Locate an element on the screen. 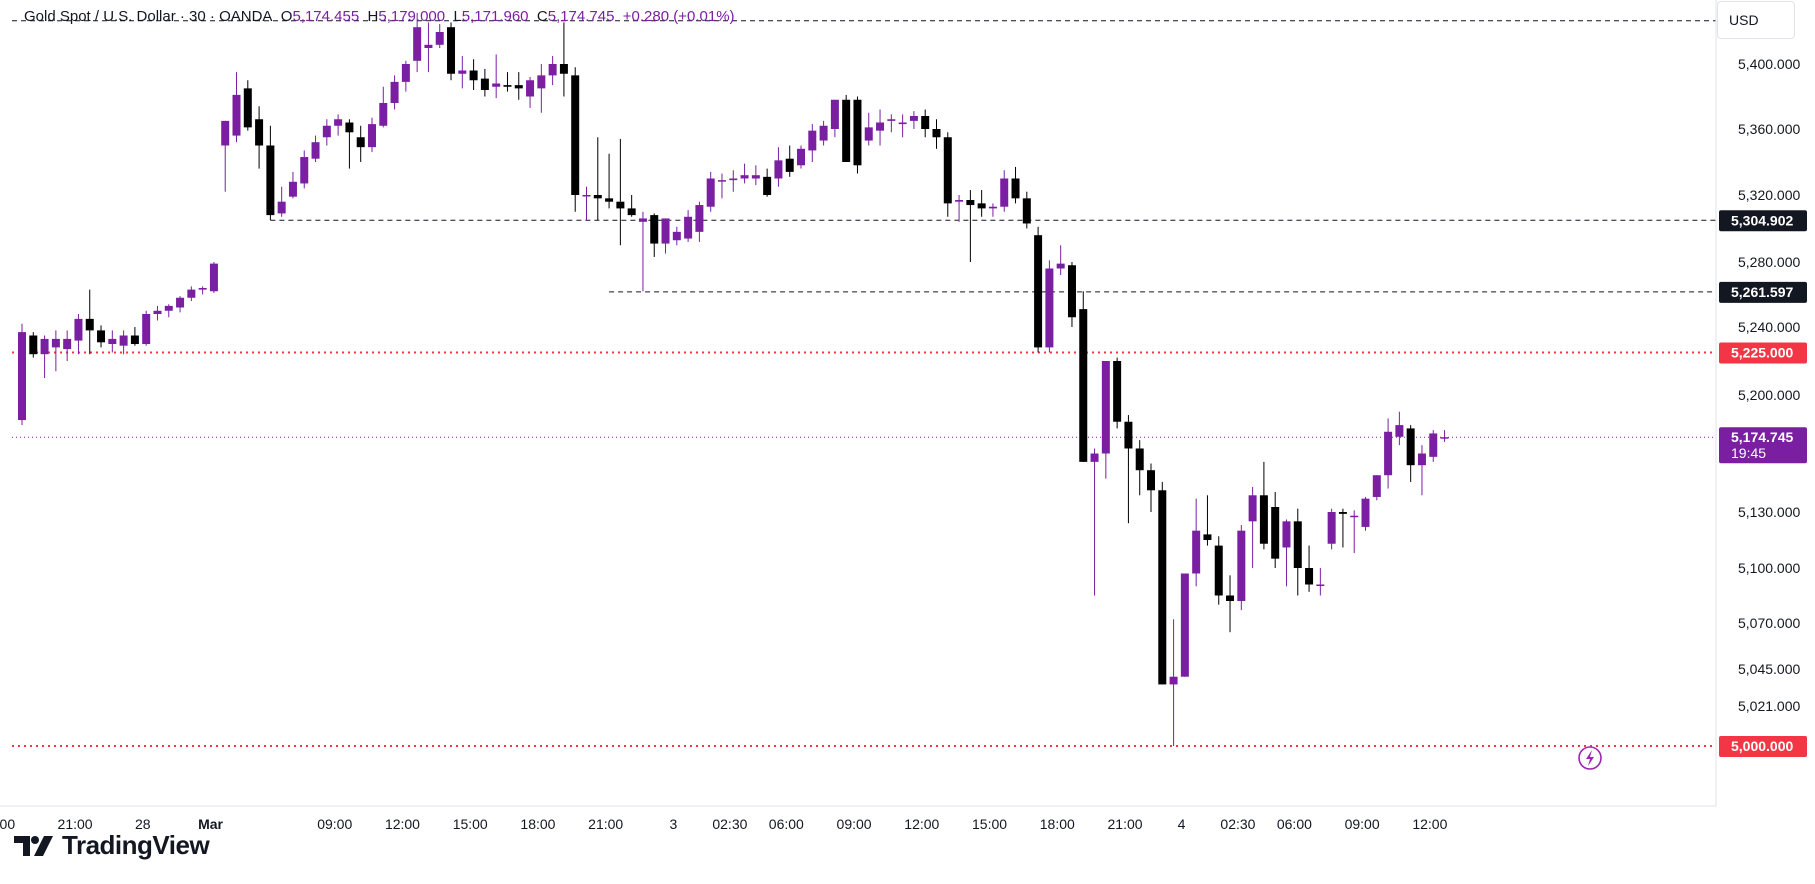 The image size is (1815, 884). time-tick-label: 18:00 is located at coordinates (1057, 824).